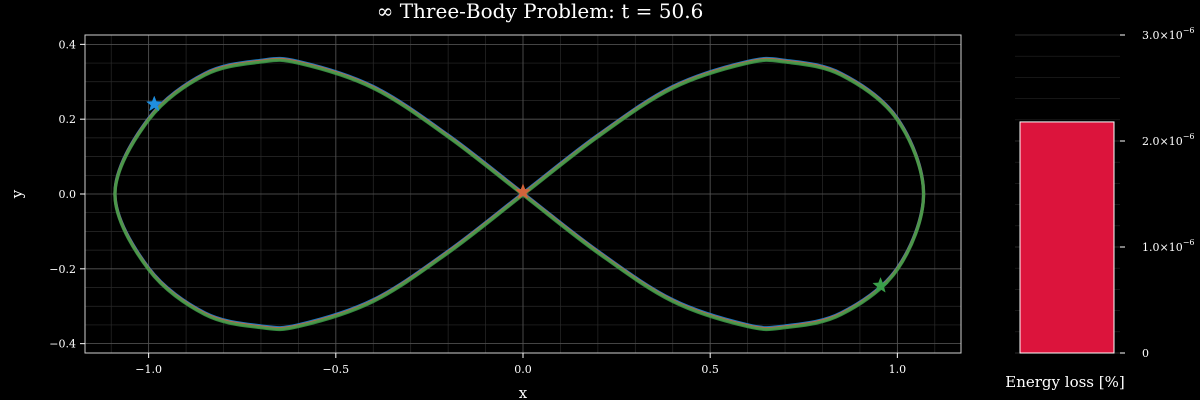  I want to click on x-tick-label: 0.5, so click(710, 369).